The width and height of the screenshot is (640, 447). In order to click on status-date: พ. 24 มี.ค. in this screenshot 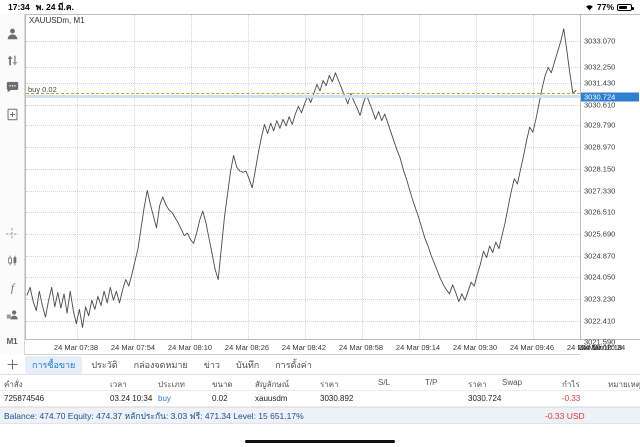, I will do `click(54, 7)`.